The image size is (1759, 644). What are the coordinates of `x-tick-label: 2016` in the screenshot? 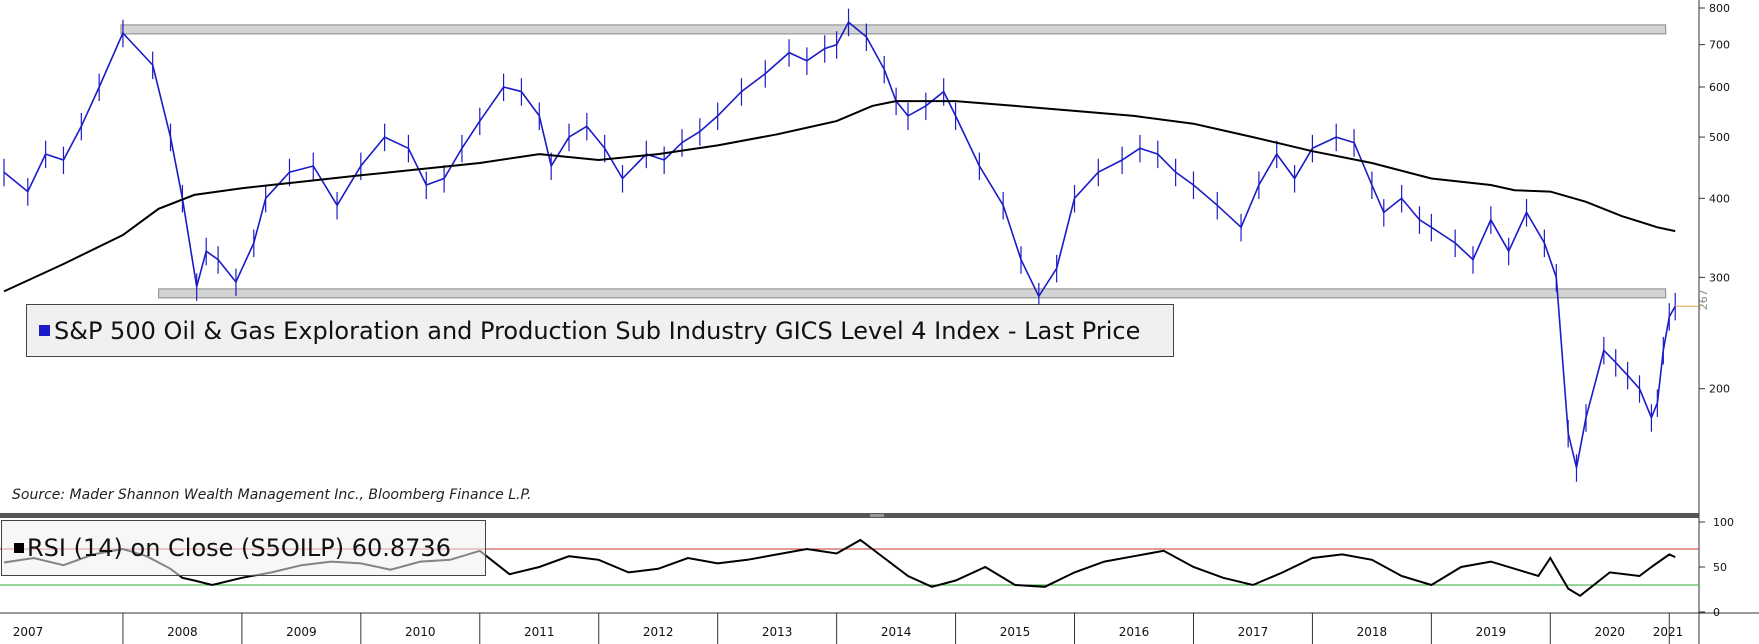 It's located at (1134, 632).